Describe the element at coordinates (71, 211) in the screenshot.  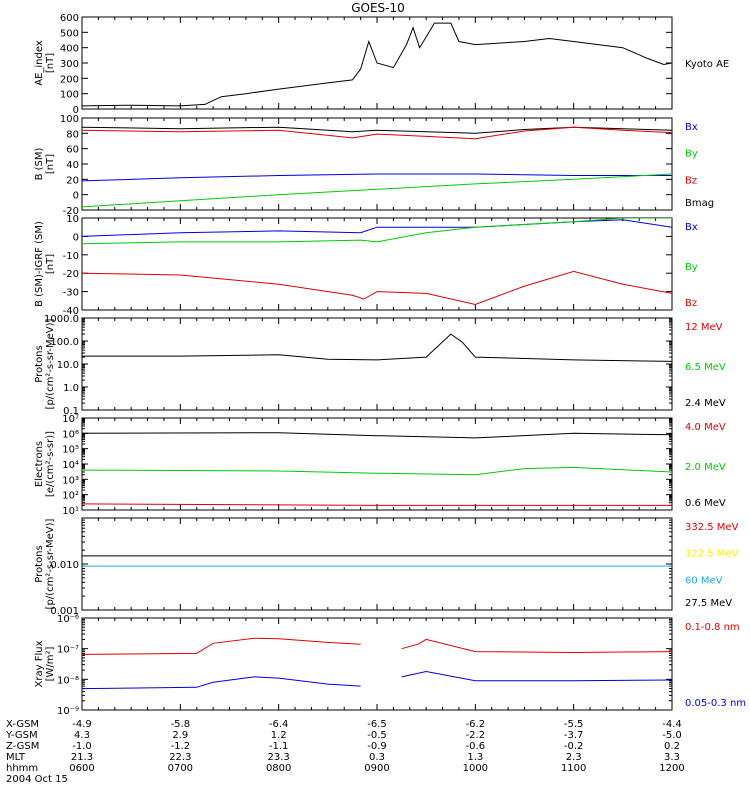
I see `y-tick-label: -20` at that location.